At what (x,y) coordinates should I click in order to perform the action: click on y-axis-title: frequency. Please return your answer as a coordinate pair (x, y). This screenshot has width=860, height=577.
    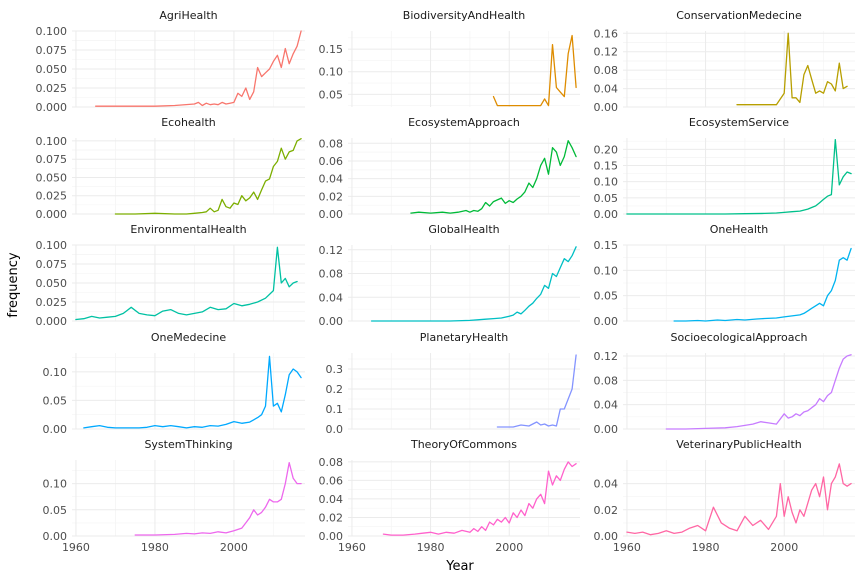
    Looking at the image, I should click on (13, 285).